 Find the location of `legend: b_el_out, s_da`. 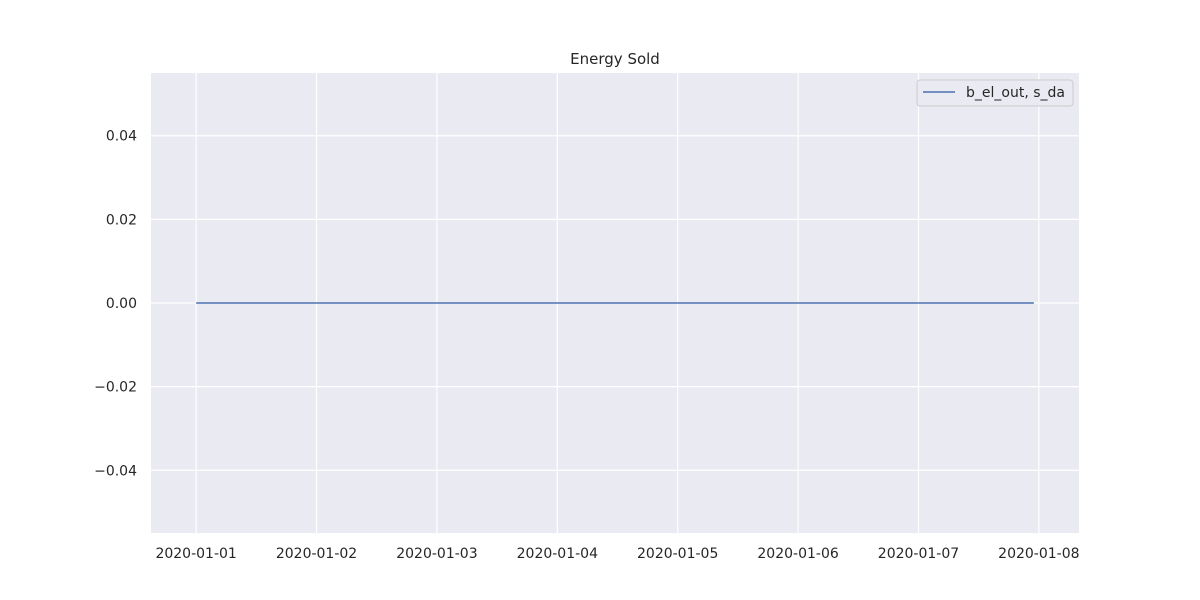

legend: b_el_out, s_da is located at coordinates (995, 93).